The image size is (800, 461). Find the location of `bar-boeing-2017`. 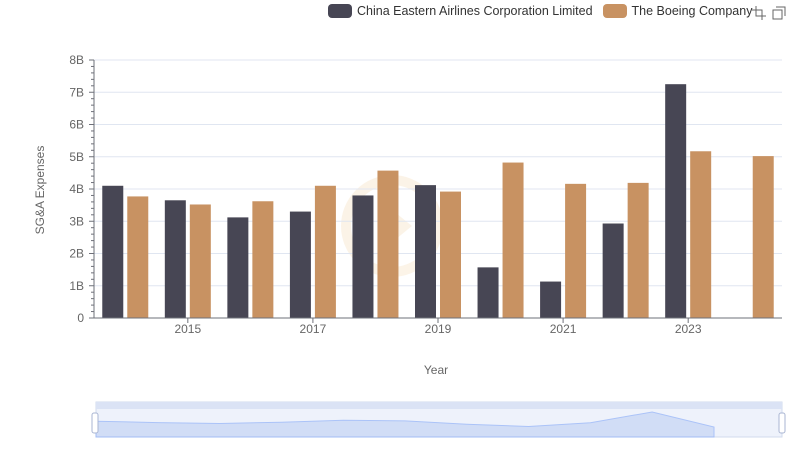

bar-boeing-2017 is located at coordinates (325, 251).